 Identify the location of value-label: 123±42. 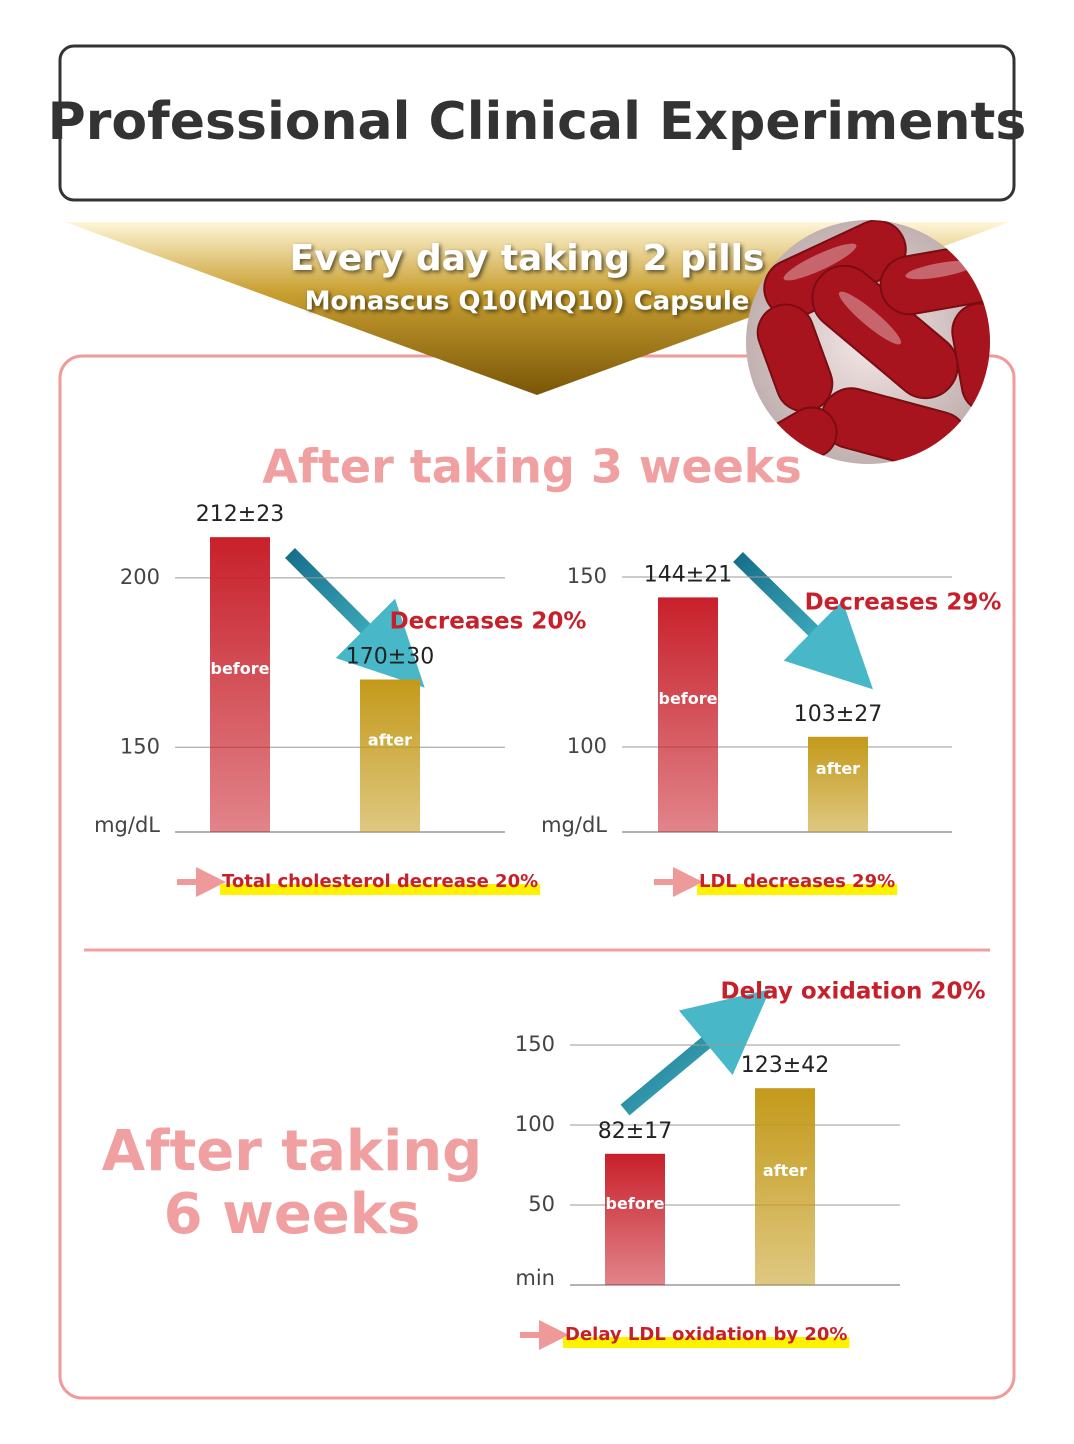
(785, 1065).